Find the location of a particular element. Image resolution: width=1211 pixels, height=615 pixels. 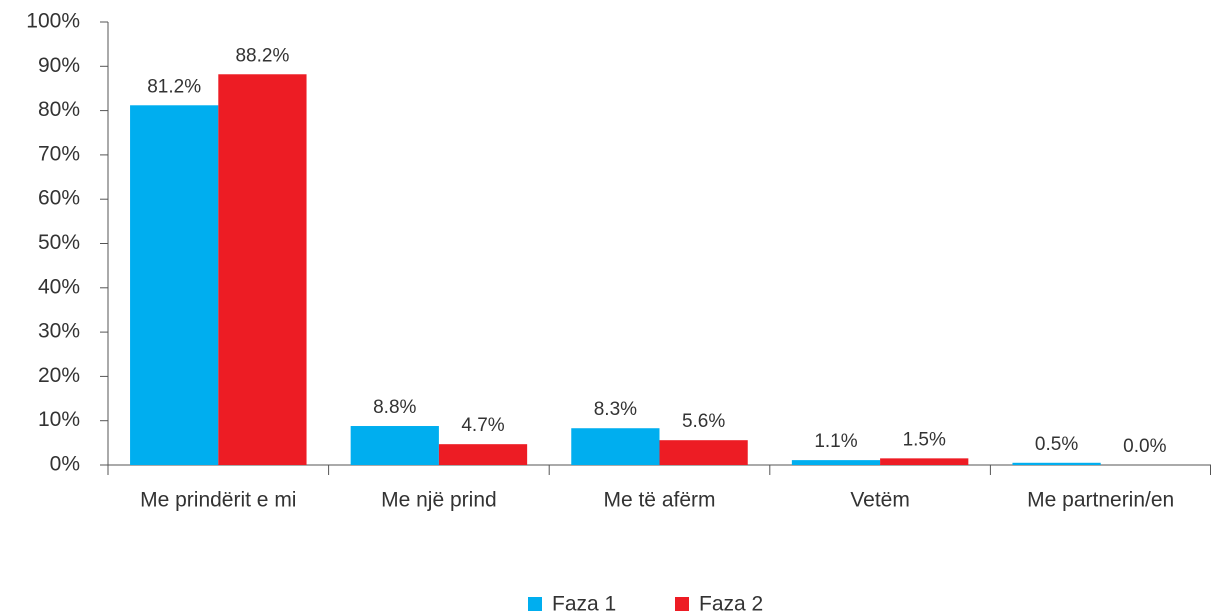

y-tick-label: 0% is located at coordinates (65, 464).